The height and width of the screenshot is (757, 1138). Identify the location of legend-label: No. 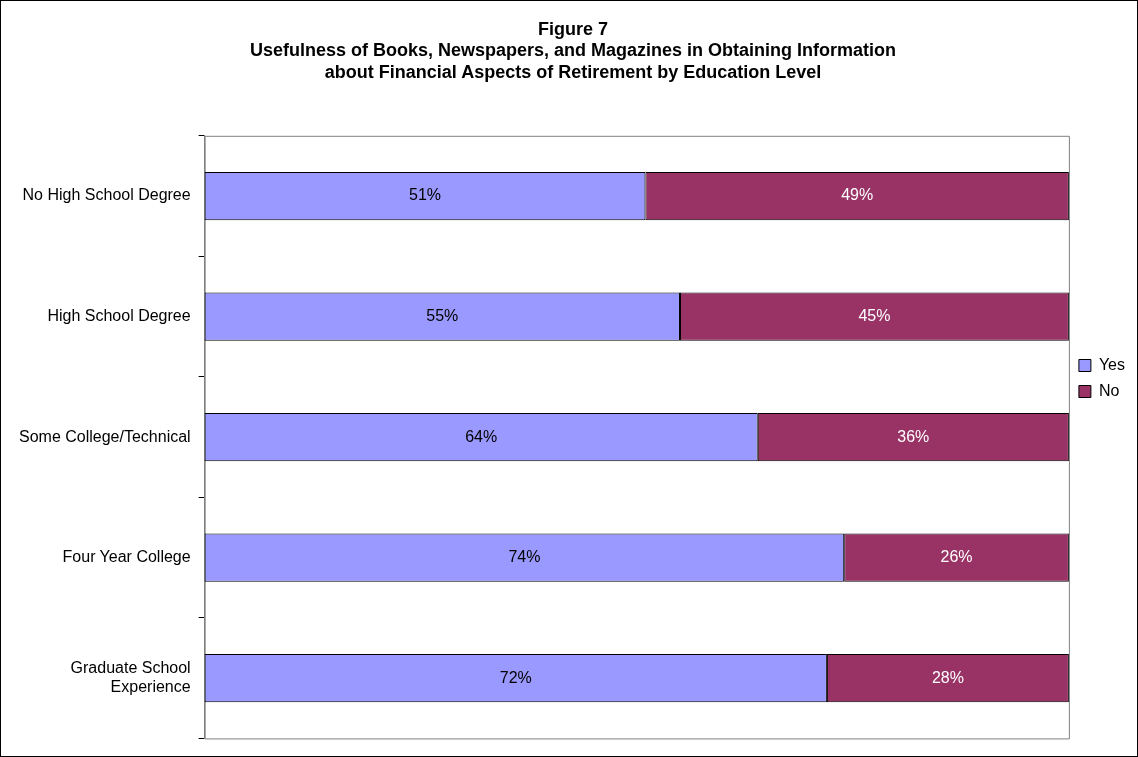
(1109, 390).